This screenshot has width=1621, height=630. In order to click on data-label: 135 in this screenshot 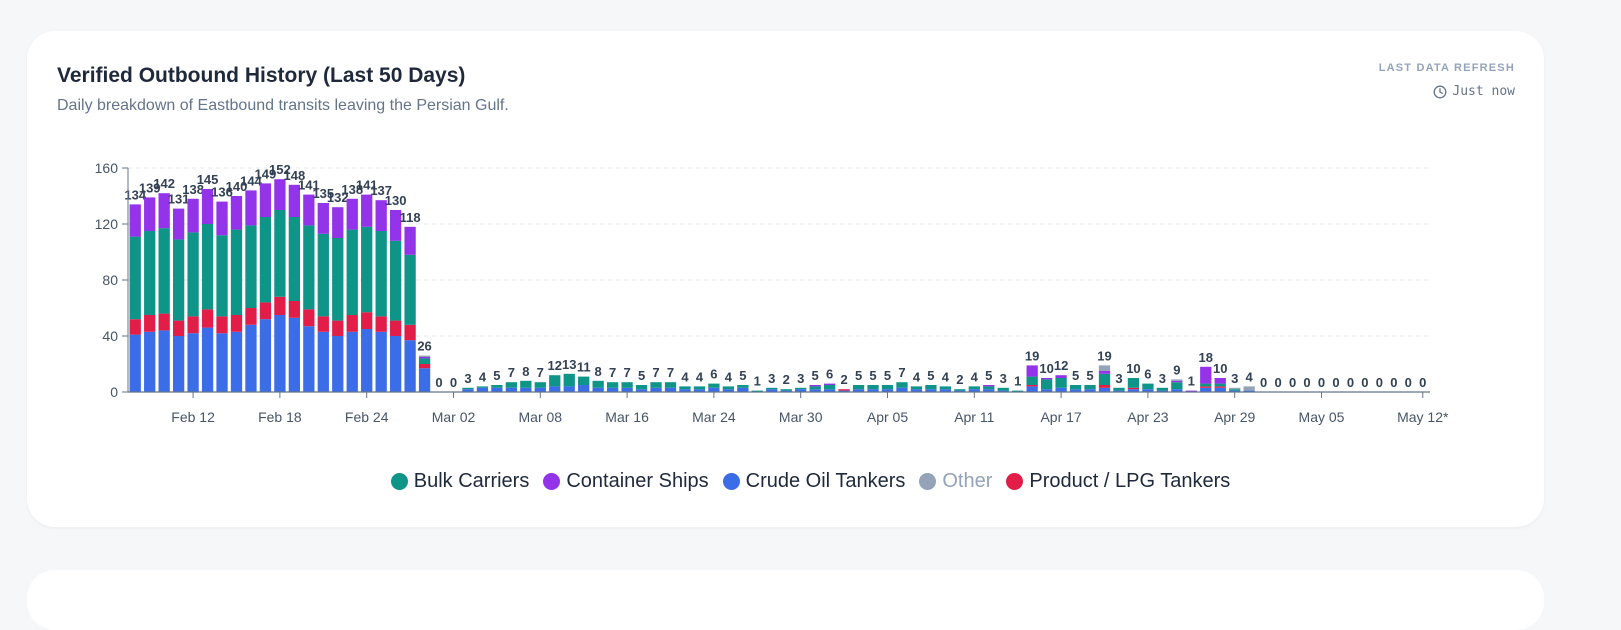, I will do `click(323, 193)`.